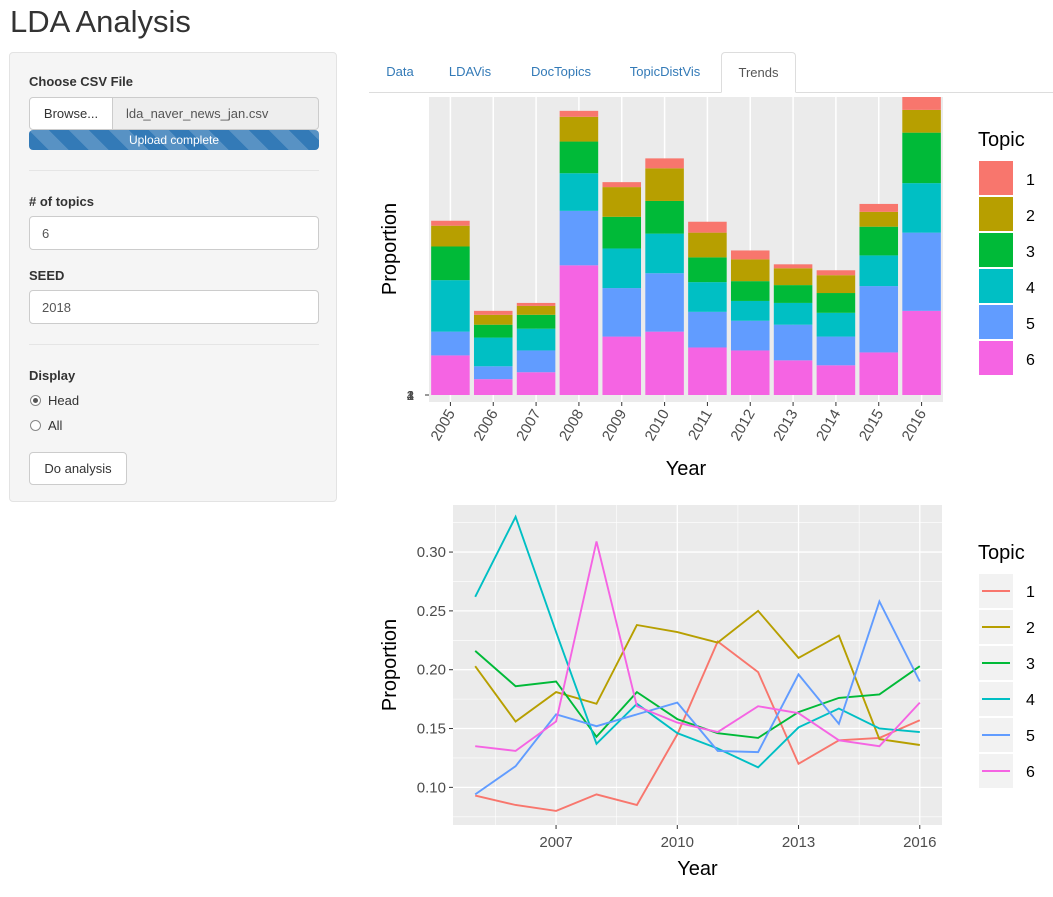 The image size is (1053, 897). I want to click on radio-head: Head, so click(54, 400).